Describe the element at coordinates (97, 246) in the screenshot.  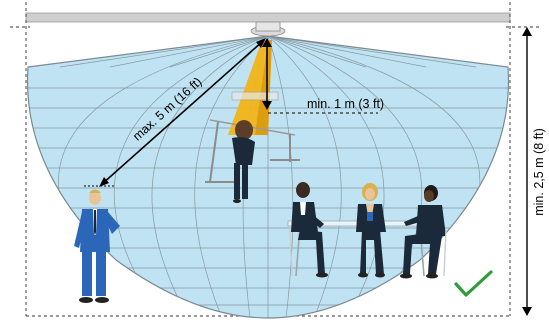
I see `standing-person` at that location.